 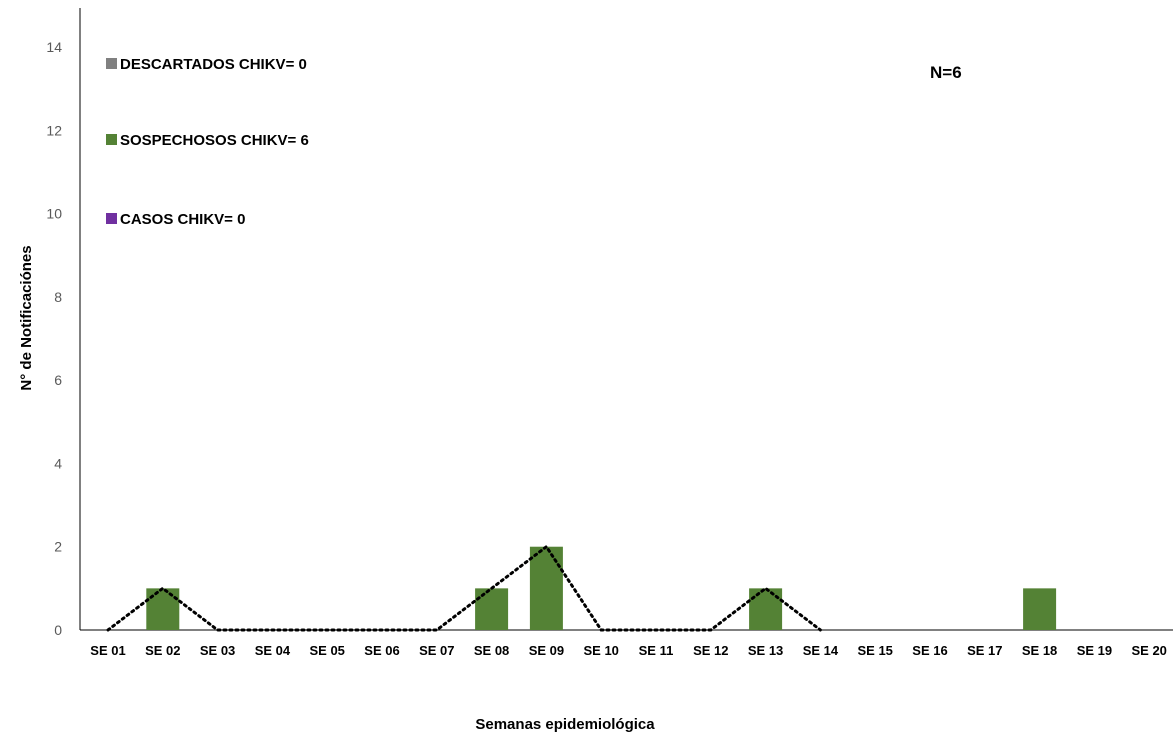 I want to click on x-tick-label: SE 13, so click(x=765, y=650).